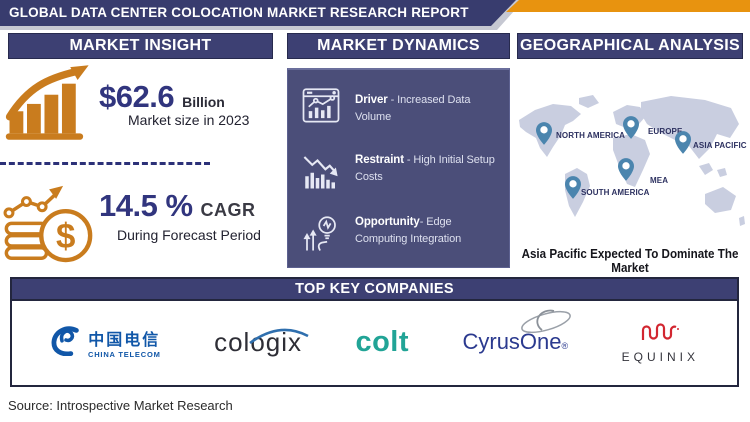 The width and height of the screenshot is (750, 422). What do you see at coordinates (124, 345) in the screenshot?
I see `china-telecom-text: 中国电信 CHINA TELECOM` at bounding box center [124, 345].